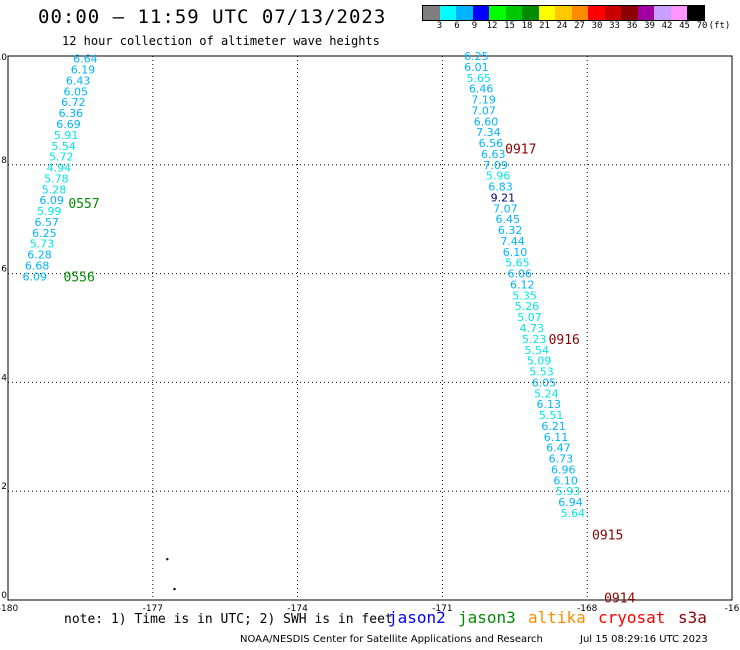 The image size is (740, 650). Describe the element at coordinates (153, 609) in the screenshot. I see `x-tick-label: -177` at that location.